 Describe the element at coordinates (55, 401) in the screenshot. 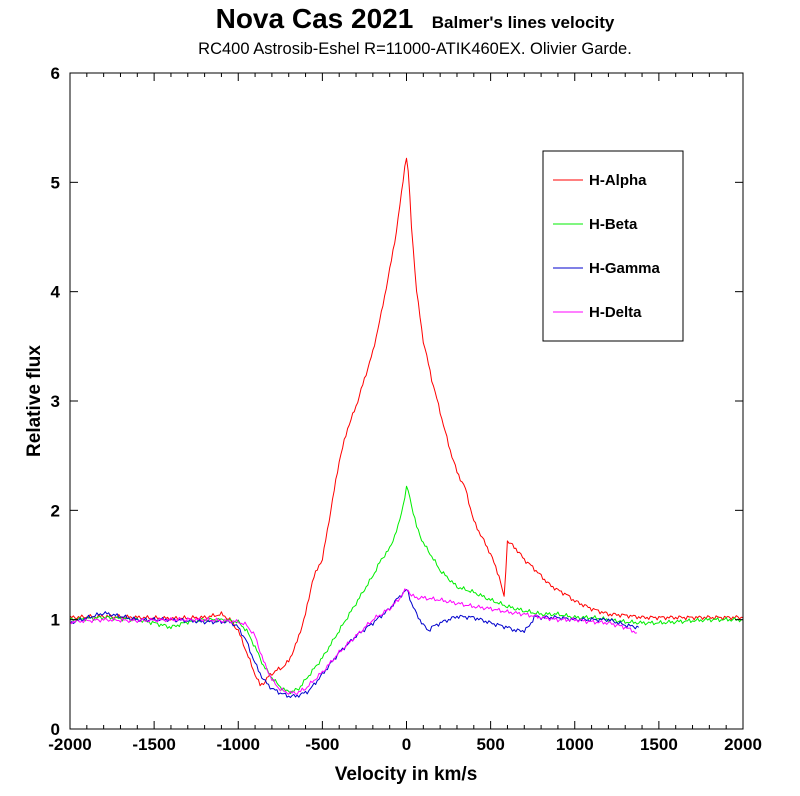

I see `y-tick-label: 3` at that location.